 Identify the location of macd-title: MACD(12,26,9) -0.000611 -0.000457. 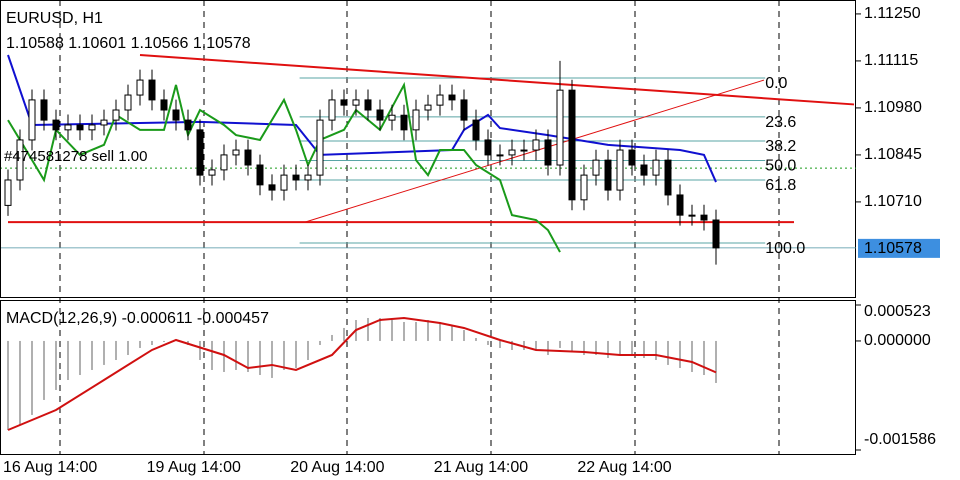
(137, 318).